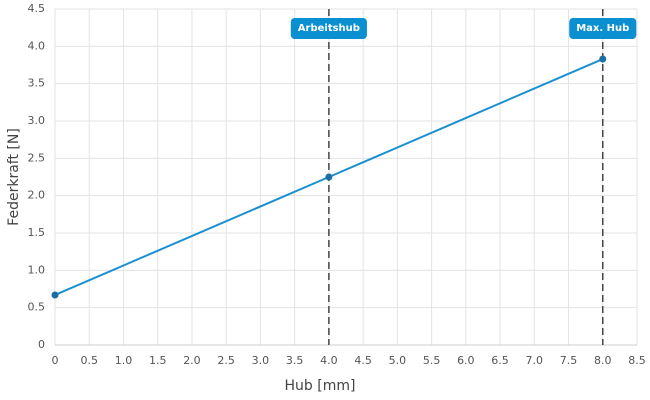 The height and width of the screenshot is (400, 650). I want to click on x-tick-label: 2.0, so click(192, 360).